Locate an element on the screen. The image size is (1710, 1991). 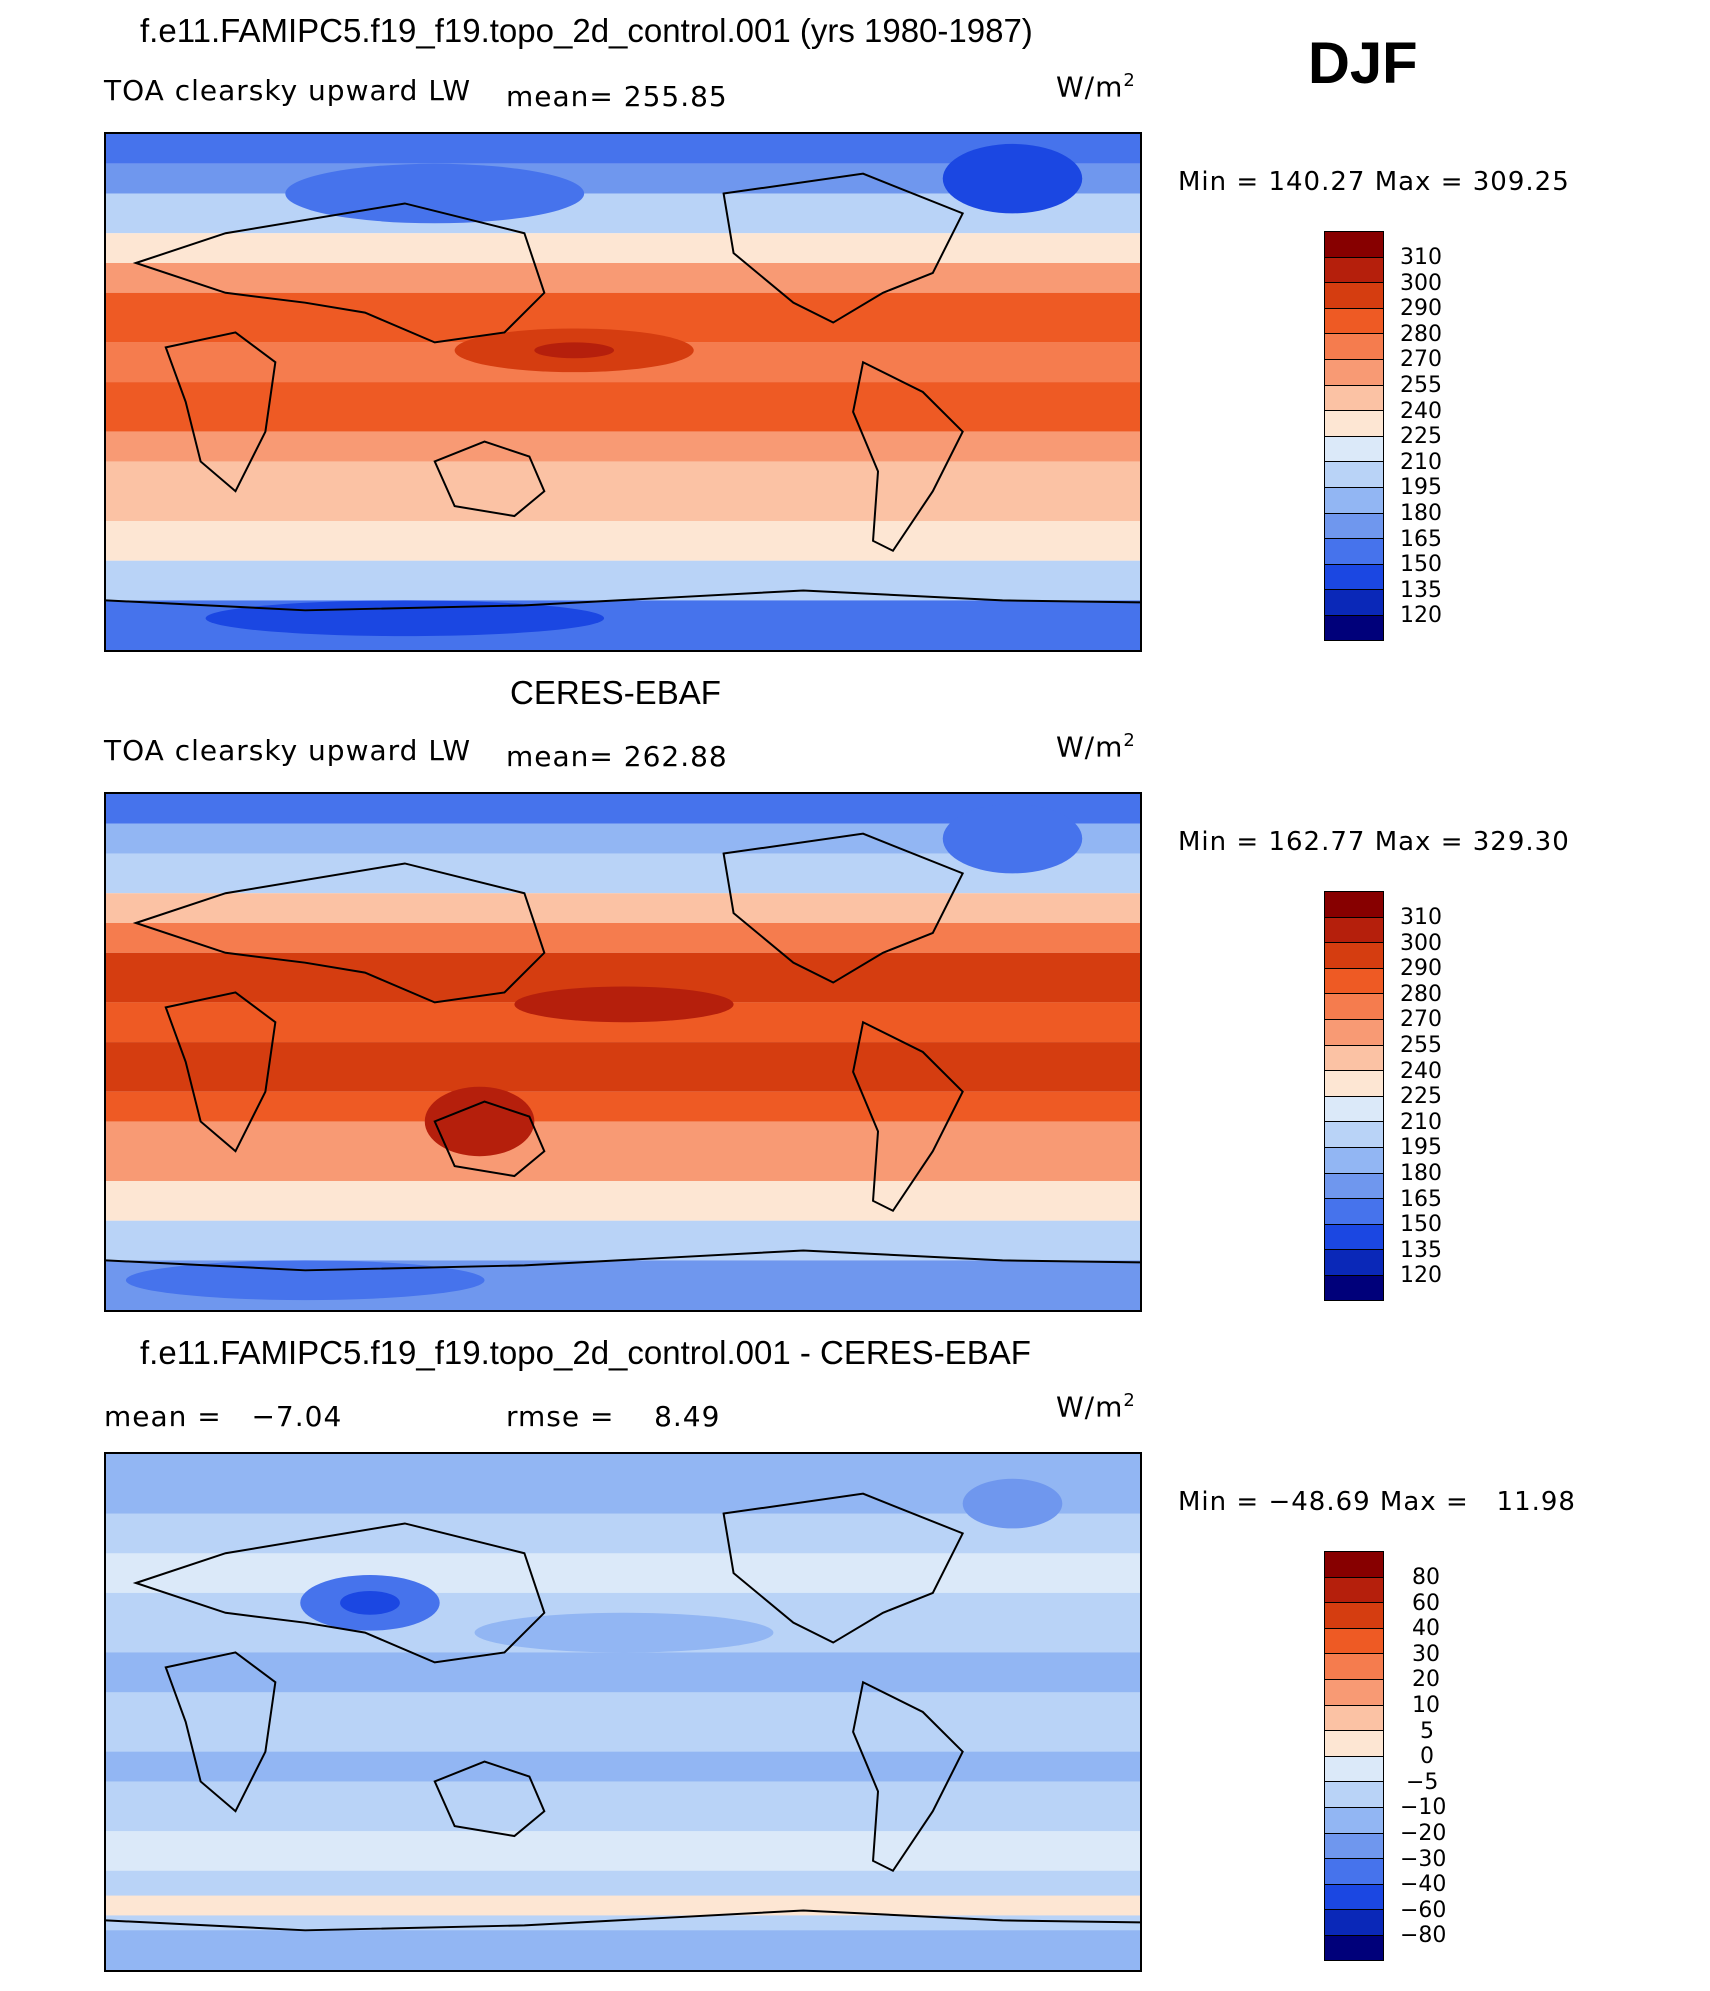
panel3-colorbar is located at coordinates (1355, 1756).